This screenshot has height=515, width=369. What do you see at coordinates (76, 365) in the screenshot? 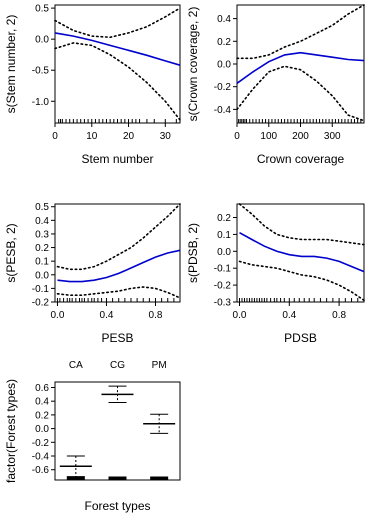
I see `category-label: CA` at bounding box center [76, 365].